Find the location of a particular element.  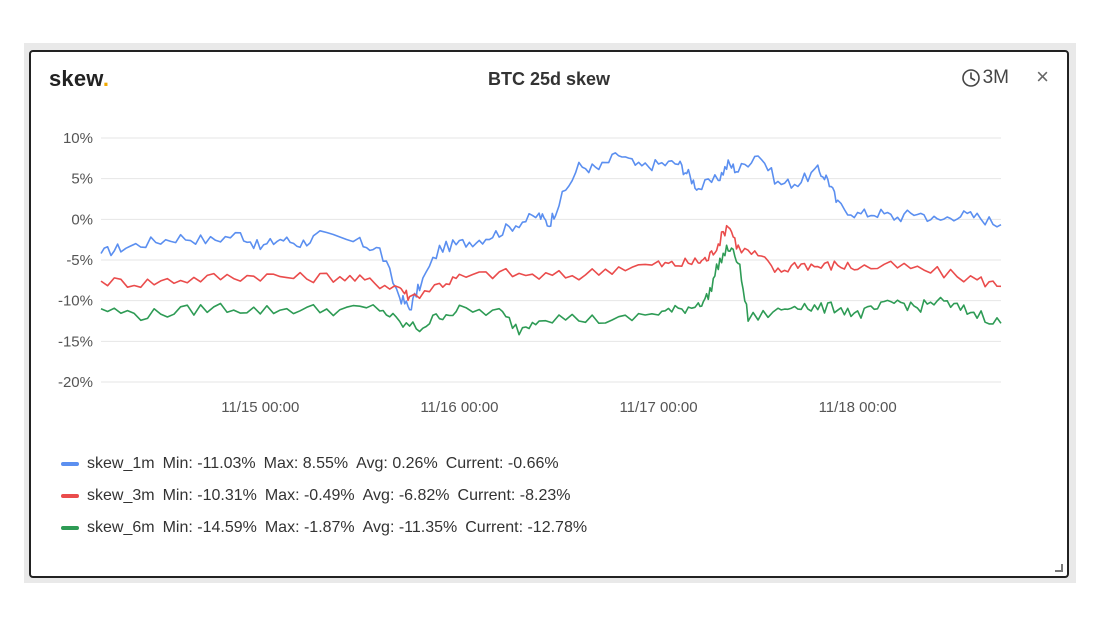

y-axis: 10% 5% 0% -5% -10% -15% -20% is located at coordinates (75, 260).